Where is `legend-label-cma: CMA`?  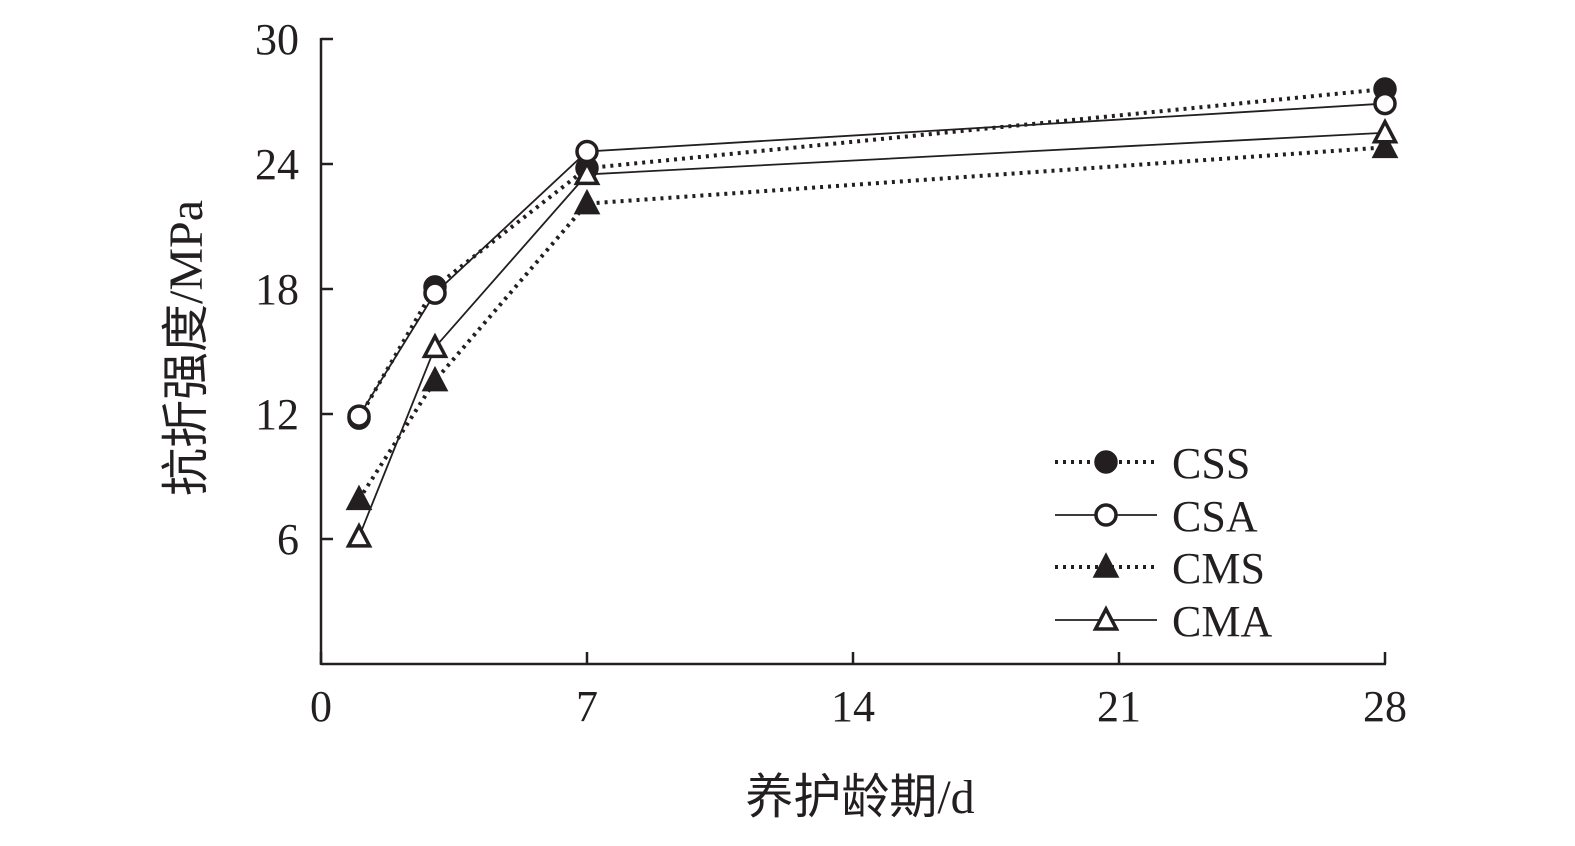 legend-label-cma: CMA is located at coordinates (1222, 621).